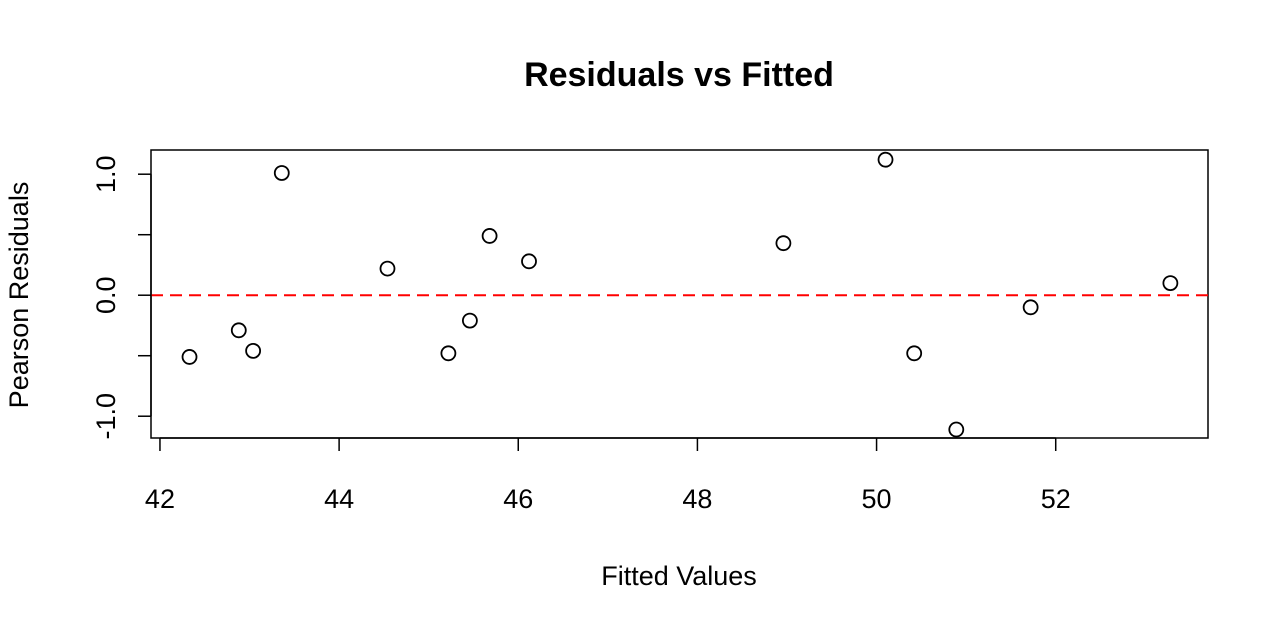  What do you see at coordinates (1056, 499) in the screenshot?
I see `x-tick-label: 52` at bounding box center [1056, 499].